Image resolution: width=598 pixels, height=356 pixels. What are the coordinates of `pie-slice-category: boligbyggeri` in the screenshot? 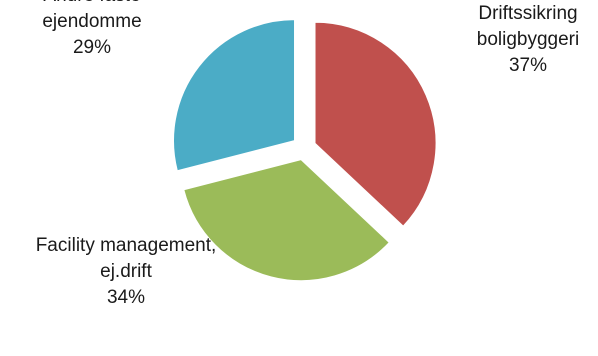 It's located at (528, 39).